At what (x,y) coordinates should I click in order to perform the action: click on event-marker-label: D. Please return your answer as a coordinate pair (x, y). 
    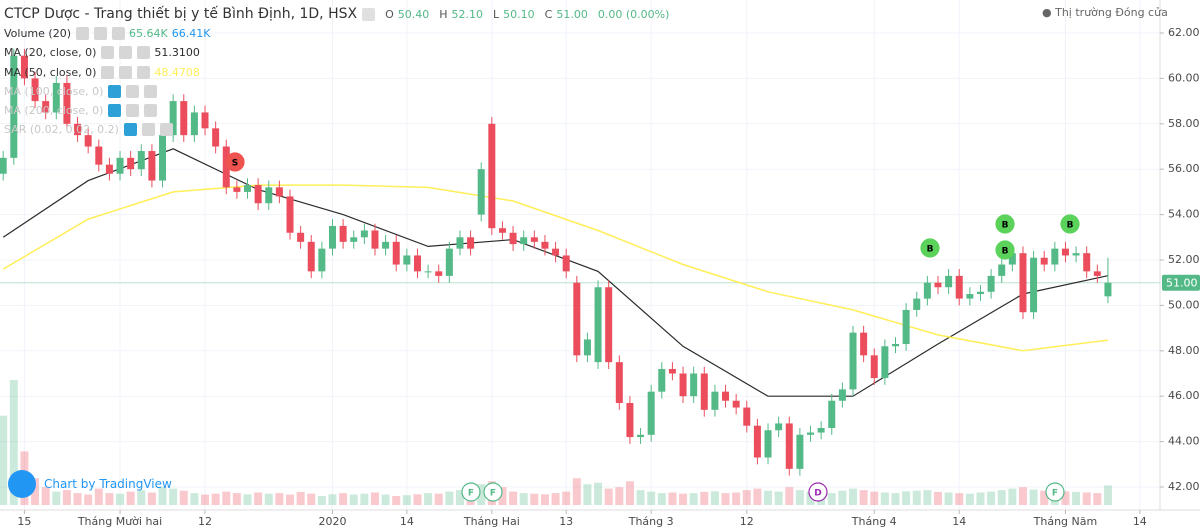
    Looking at the image, I should click on (817, 494).